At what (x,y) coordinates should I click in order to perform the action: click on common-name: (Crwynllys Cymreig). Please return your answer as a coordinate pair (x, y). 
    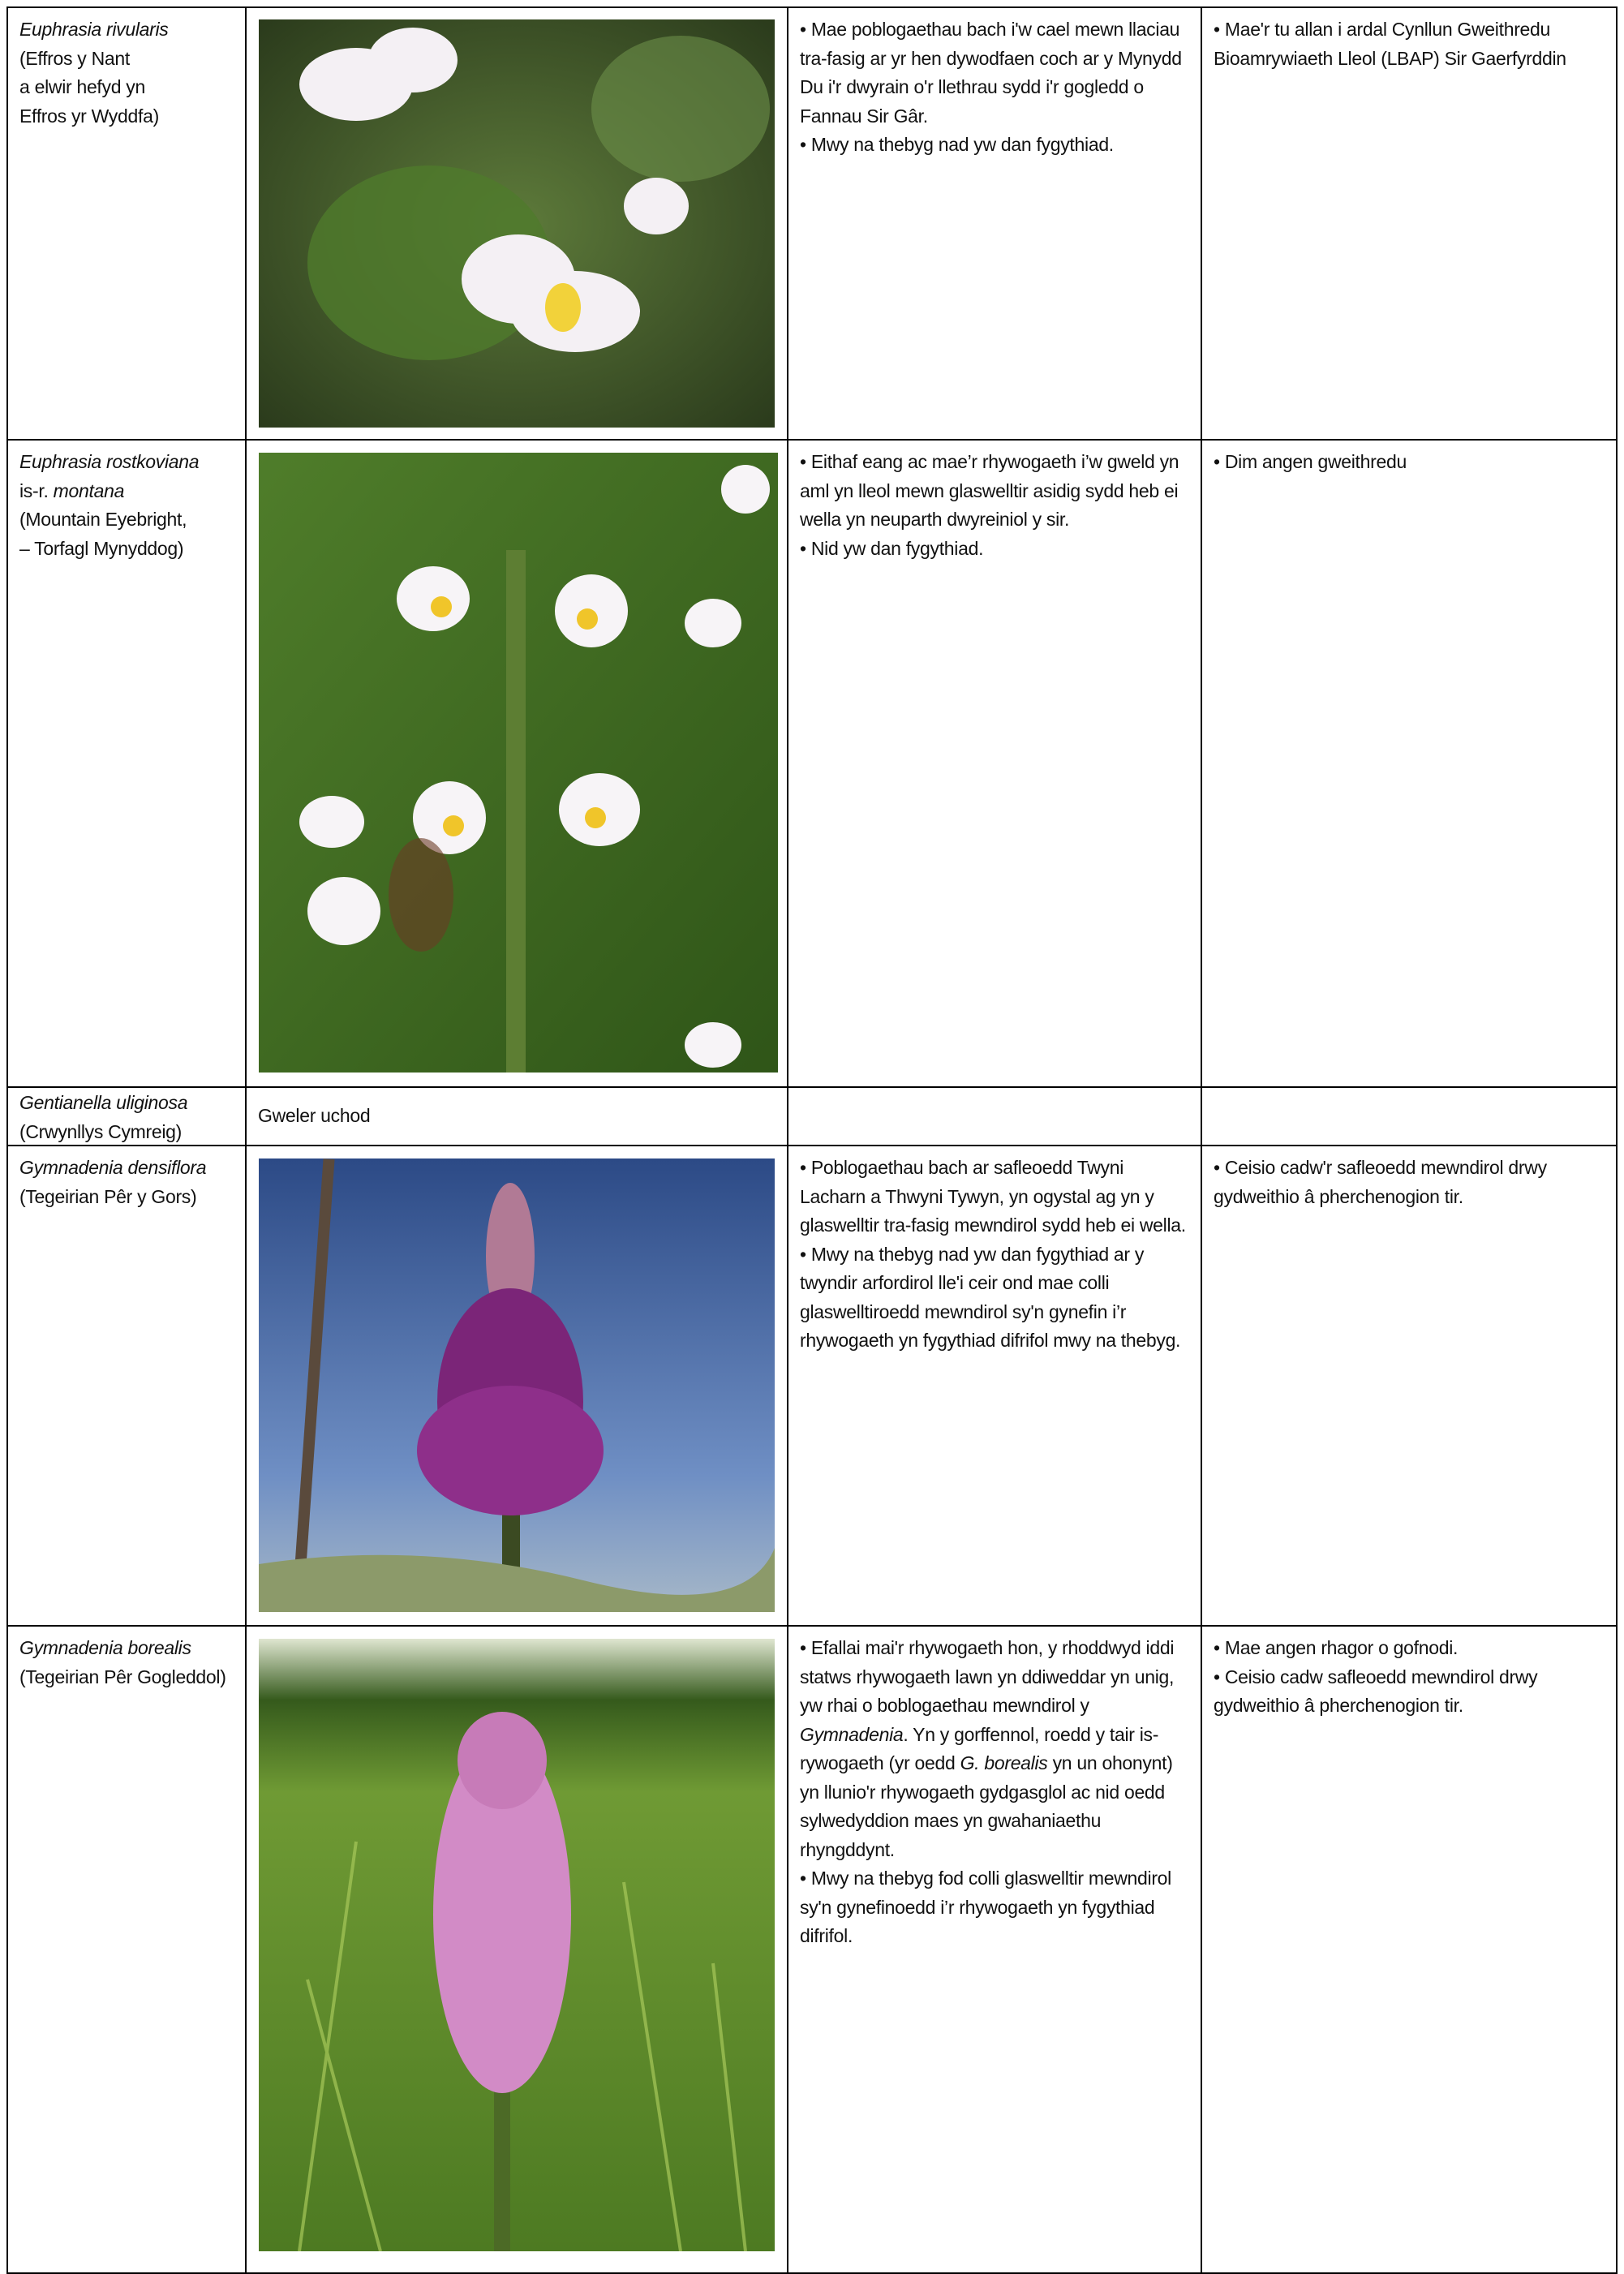
    Looking at the image, I should click on (101, 1131).